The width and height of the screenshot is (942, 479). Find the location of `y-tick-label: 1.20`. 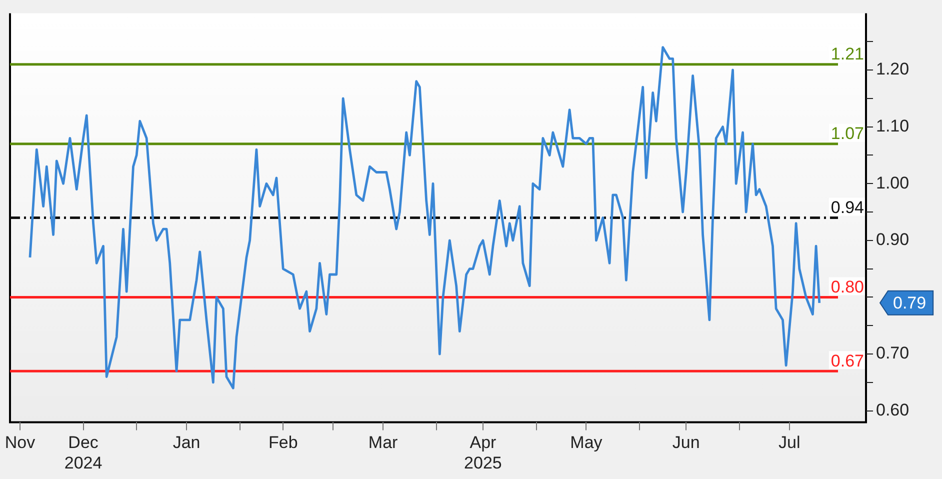

y-tick-label: 1.20 is located at coordinates (893, 69).